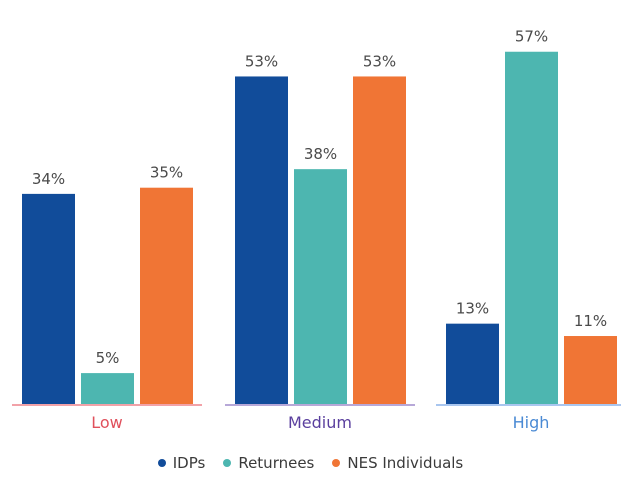 The image size is (621, 478). I want to click on data-label: 34%, so click(48, 179).